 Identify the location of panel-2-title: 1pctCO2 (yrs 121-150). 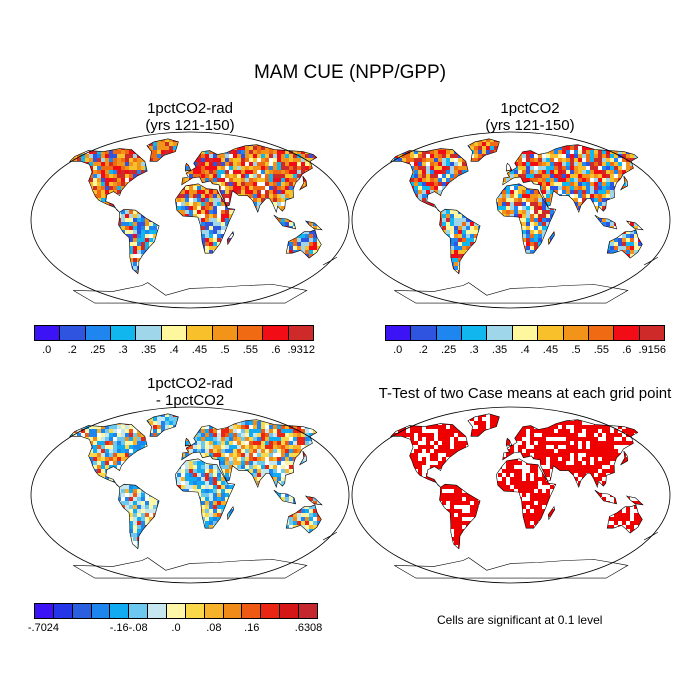
(530, 117).